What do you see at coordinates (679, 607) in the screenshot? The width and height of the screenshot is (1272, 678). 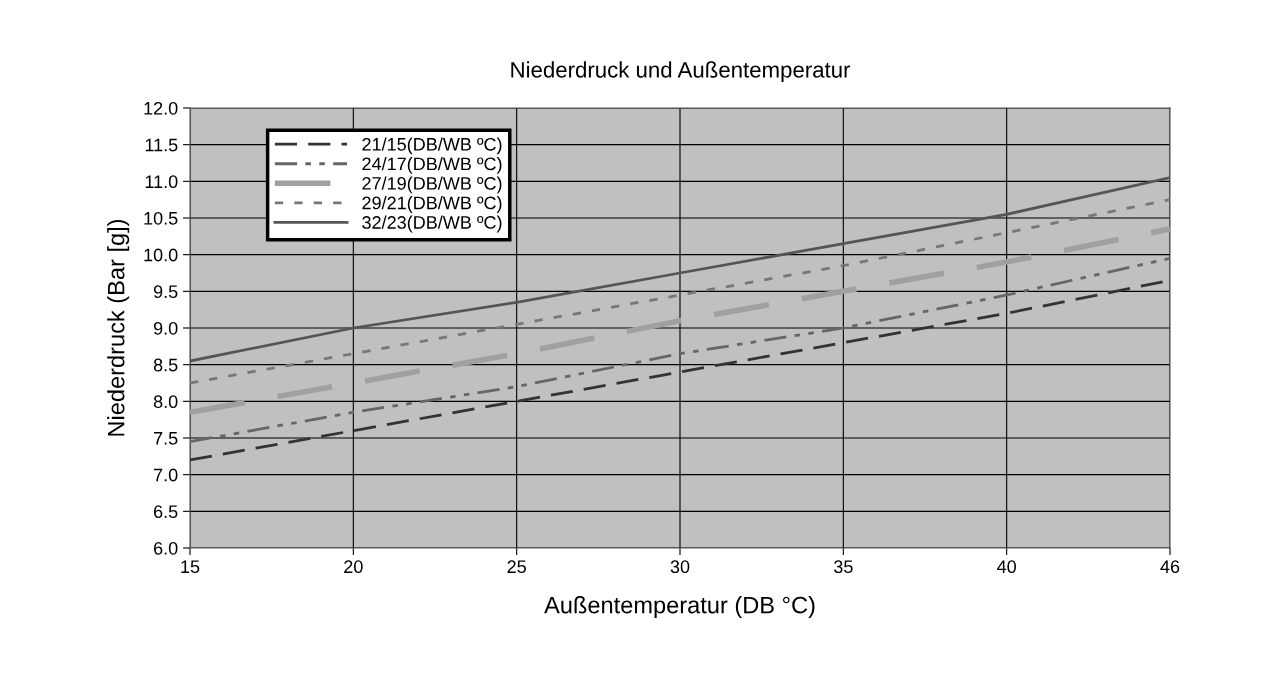 I see `x-axis-title: Außentemperatur (DB °C)` at bounding box center [679, 607].